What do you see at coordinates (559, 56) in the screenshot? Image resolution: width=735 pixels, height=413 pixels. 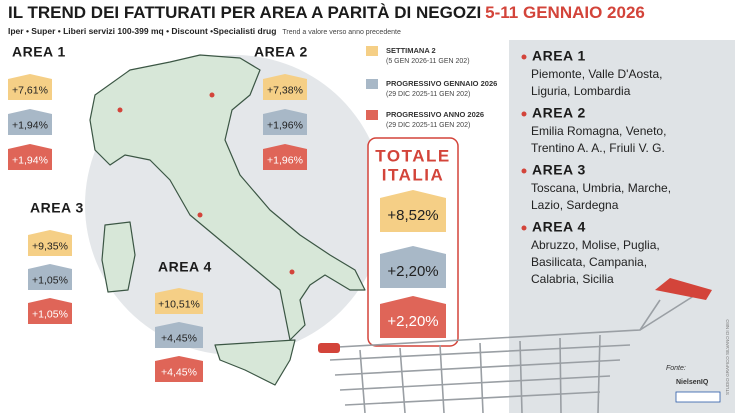 I see `panel-area: AREA 1` at bounding box center [559, 56].